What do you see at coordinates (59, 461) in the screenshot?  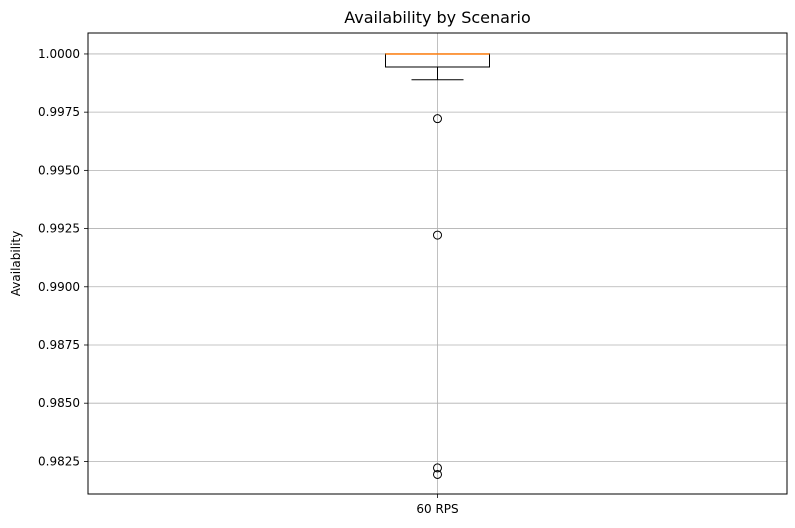 I see `y-tick-label: 0.9825` at bounding box center [59, 461].